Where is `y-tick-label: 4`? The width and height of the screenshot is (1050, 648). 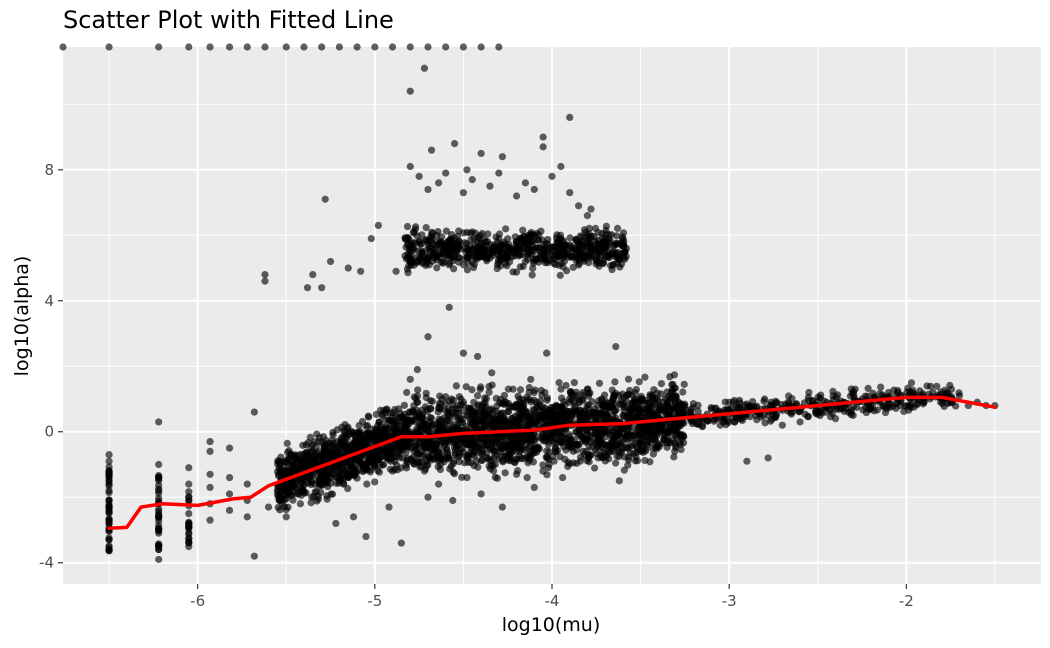
y-tick-label: 4 is located at coordinates (49, 301).